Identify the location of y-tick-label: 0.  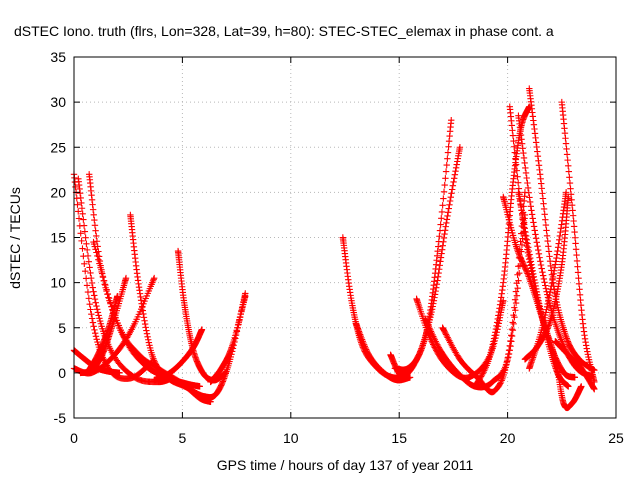
(62, 373).